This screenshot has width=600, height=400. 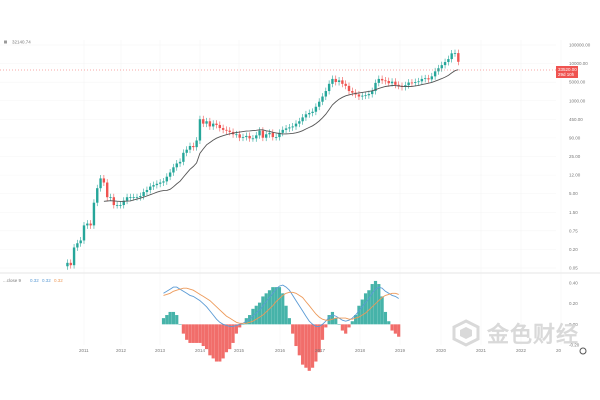 I want to click on signal-line, so click(x=281, y=305).